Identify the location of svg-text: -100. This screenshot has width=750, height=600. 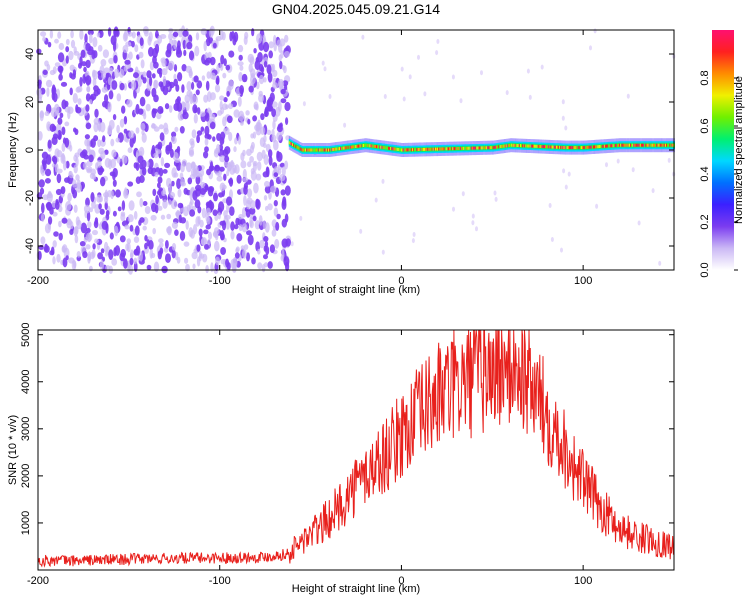
(220, 281).